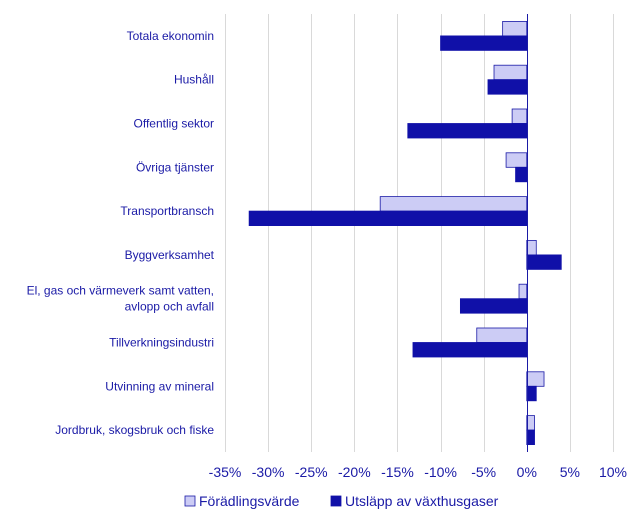  I want to click on category-label: Utvinning av mineral, so click(159, 386).